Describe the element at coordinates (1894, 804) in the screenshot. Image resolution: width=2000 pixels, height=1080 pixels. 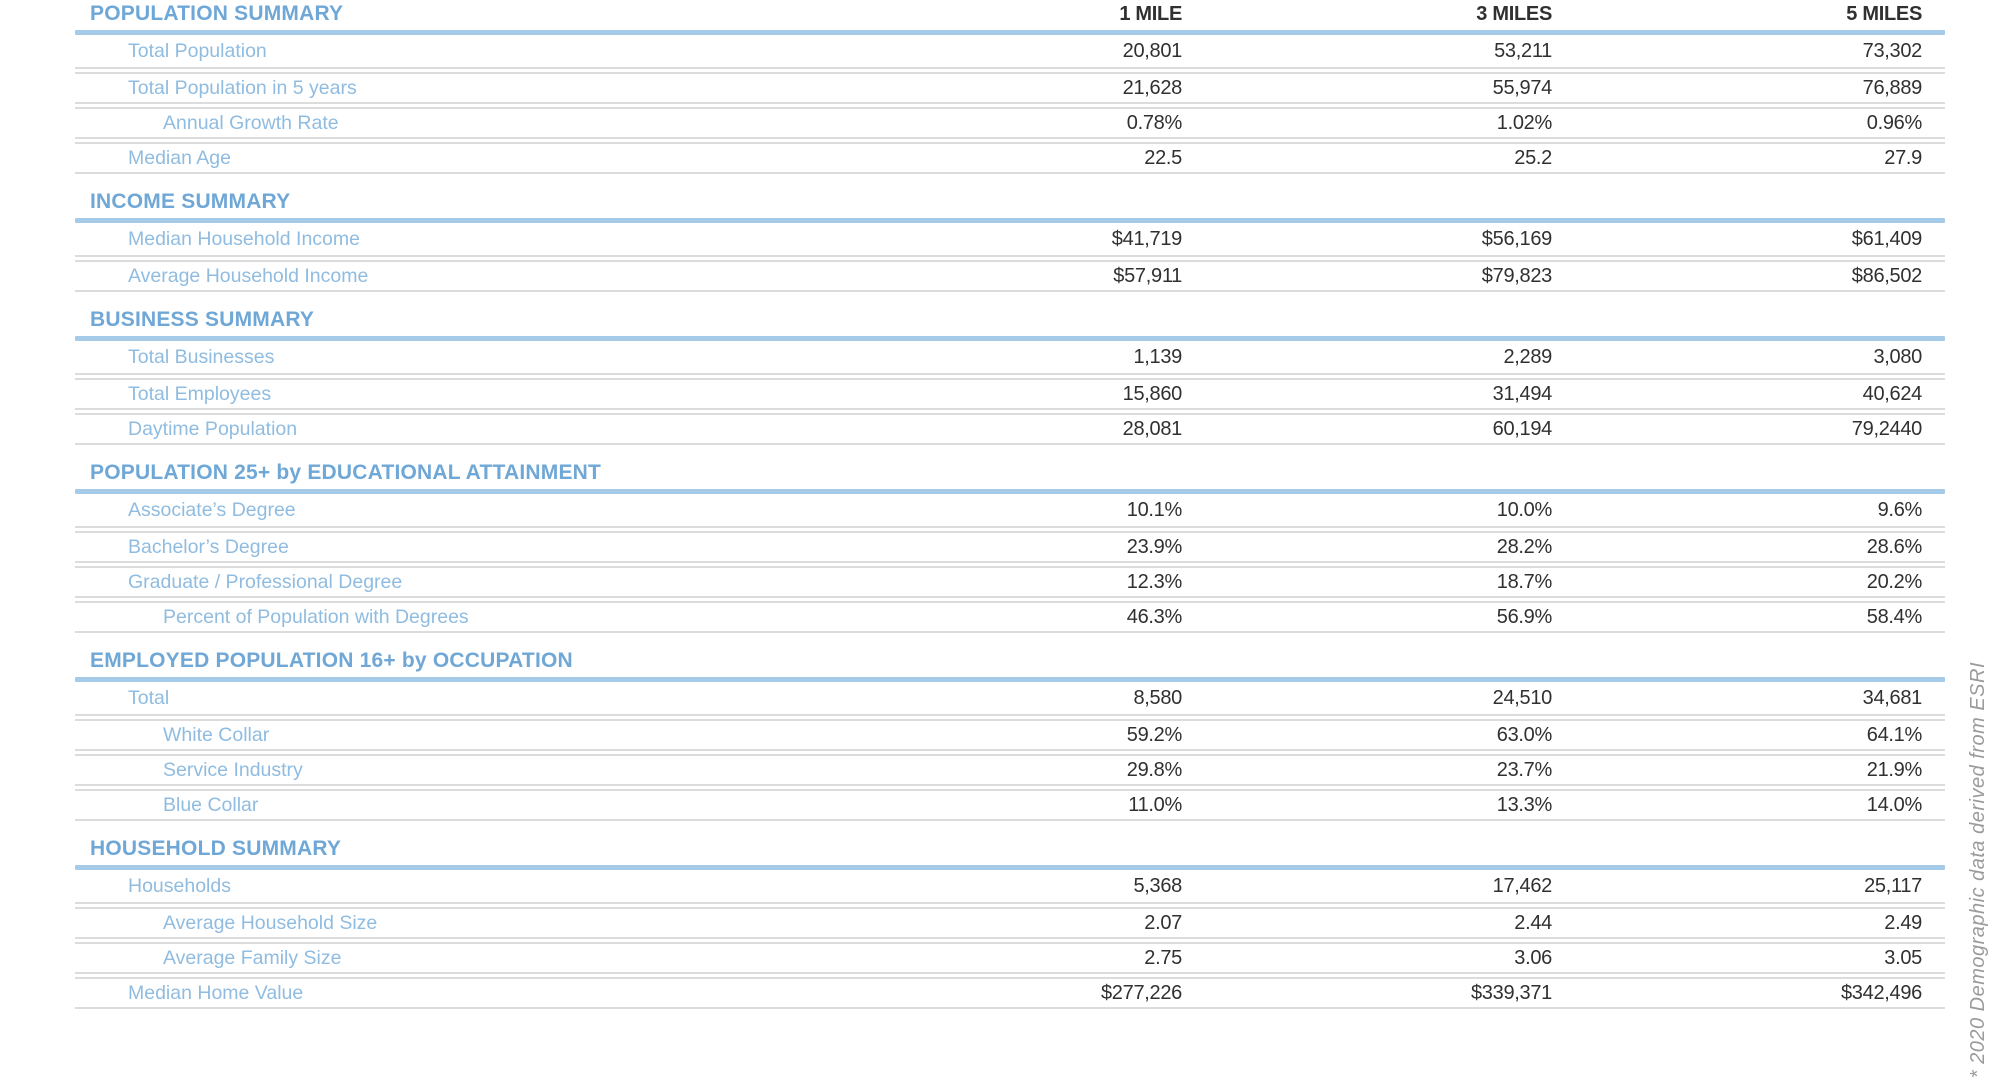
I see `row-value: 14.0%` at that location.